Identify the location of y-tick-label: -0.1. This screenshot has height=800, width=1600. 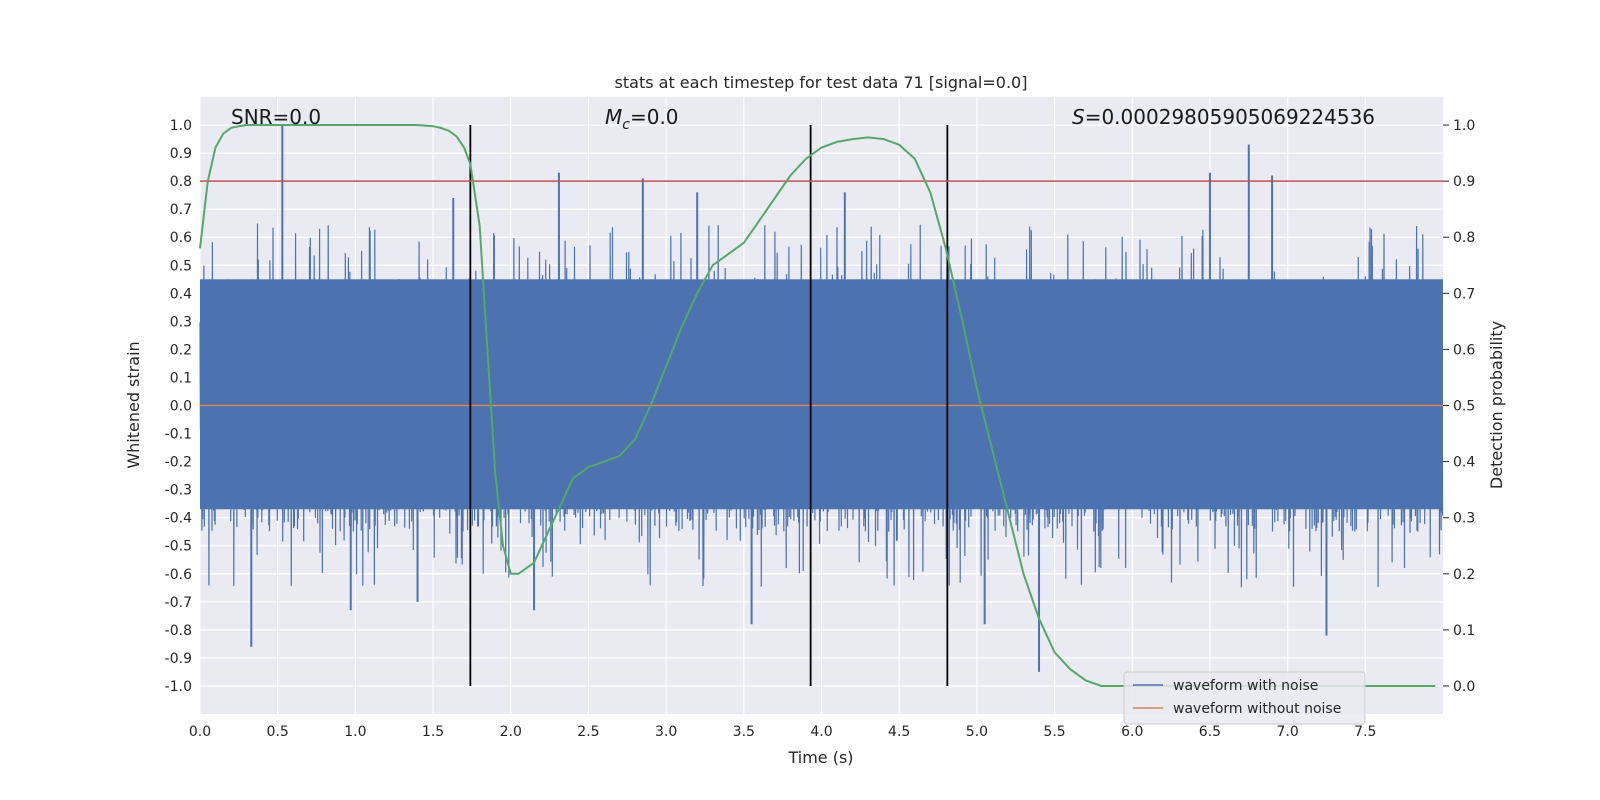
(178, 435).